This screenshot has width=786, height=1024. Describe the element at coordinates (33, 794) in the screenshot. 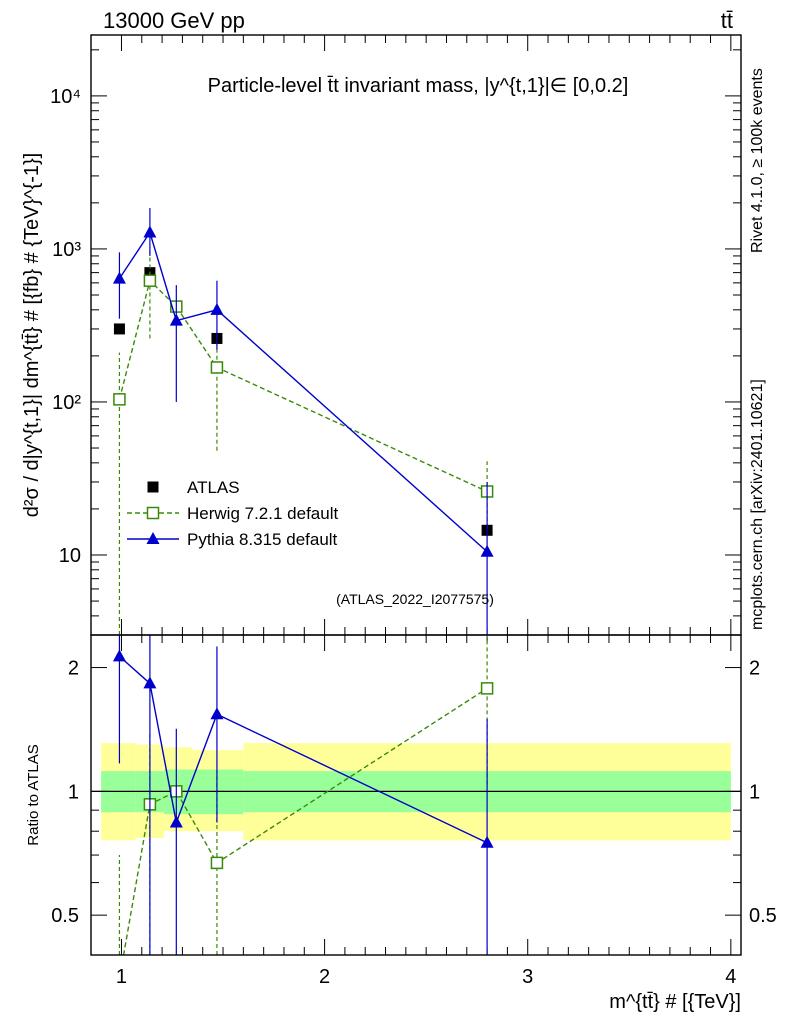

I see `ratio-y-axis-label: Ratio to ATLAS` at that location.